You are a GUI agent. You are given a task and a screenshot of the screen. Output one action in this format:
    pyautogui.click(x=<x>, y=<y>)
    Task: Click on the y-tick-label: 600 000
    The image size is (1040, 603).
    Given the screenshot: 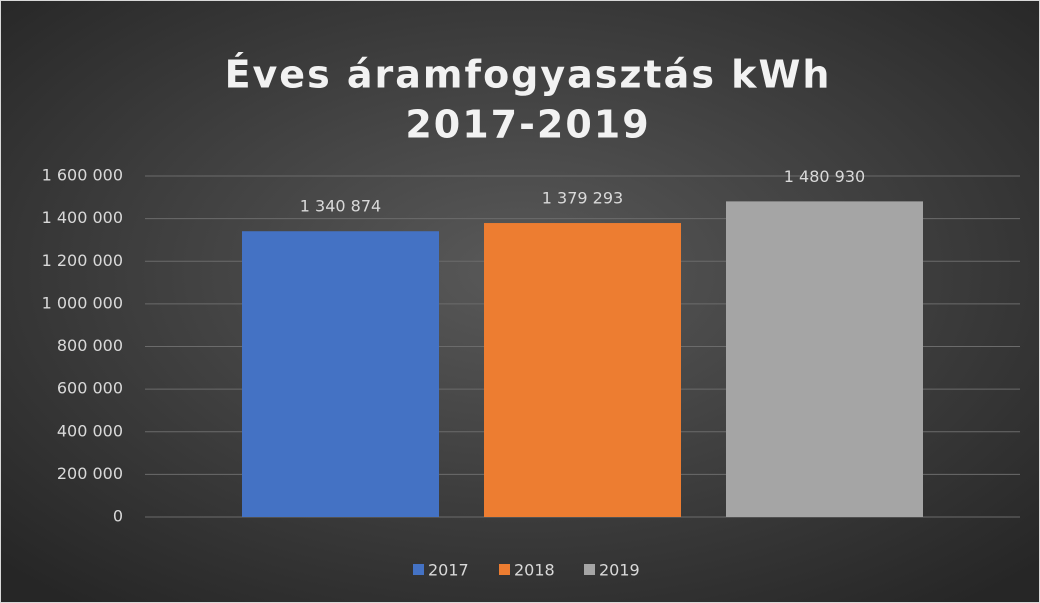 What is the action you would take?
    pyautogui.click(x=90, y=388)
    